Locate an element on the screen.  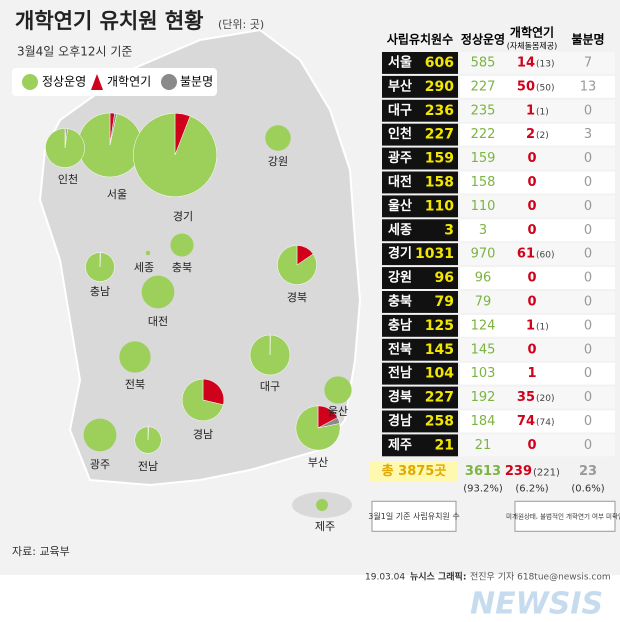
unknown-pct: (0.6%) is located at coordinates (587, 488).